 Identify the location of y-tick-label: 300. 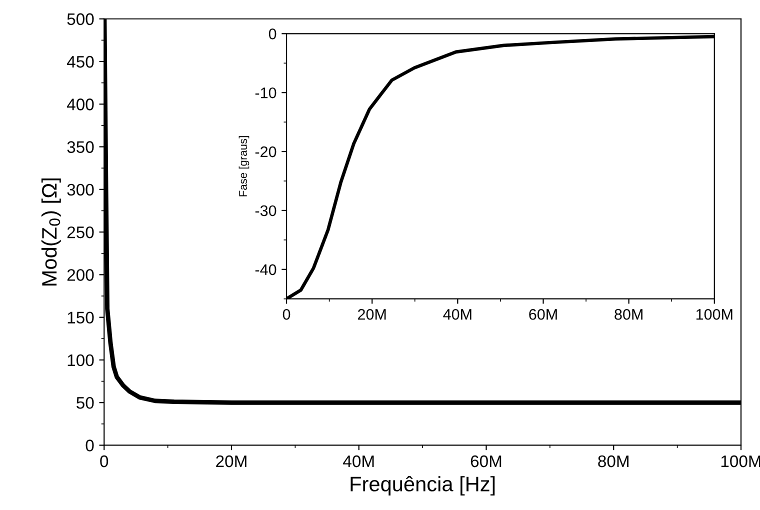
(80, 190).